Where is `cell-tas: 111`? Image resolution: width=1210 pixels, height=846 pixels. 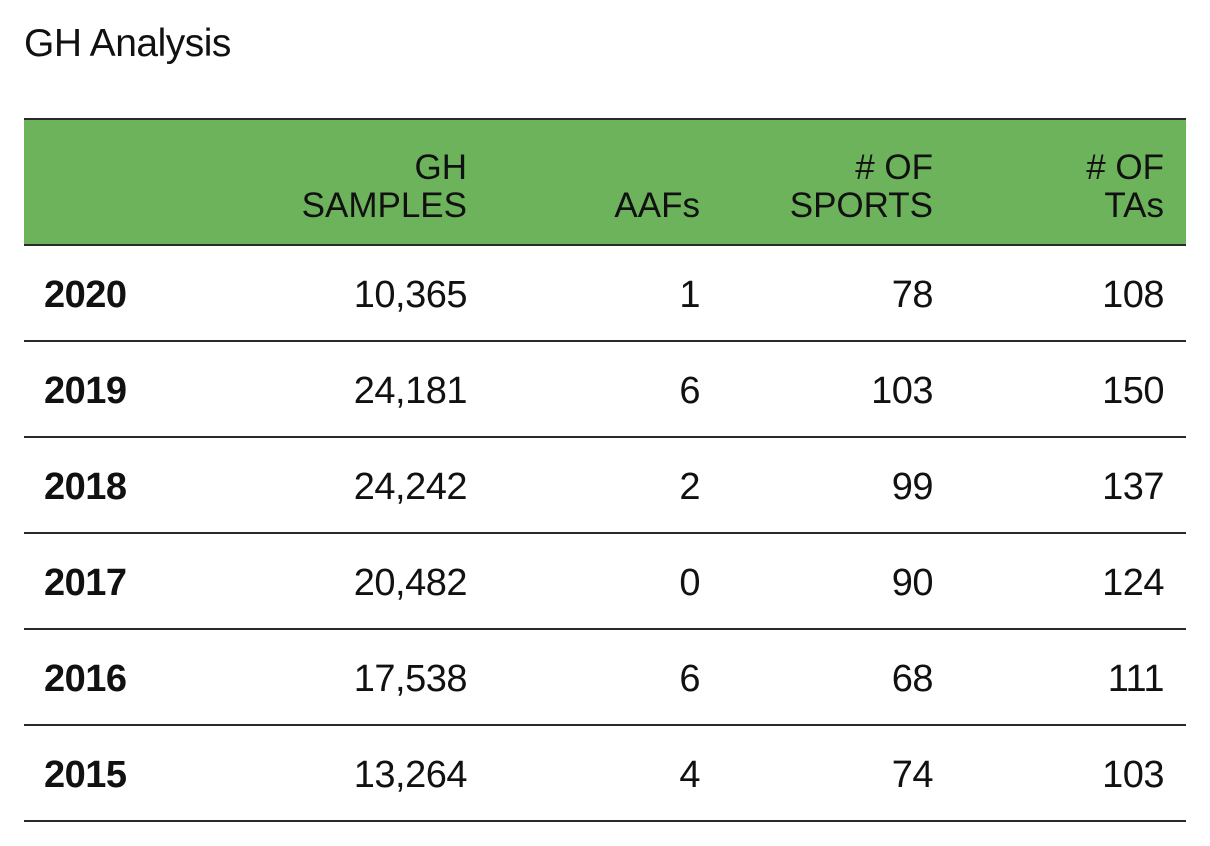
cell-tas: 111 is located at coordinates (1070, 677).